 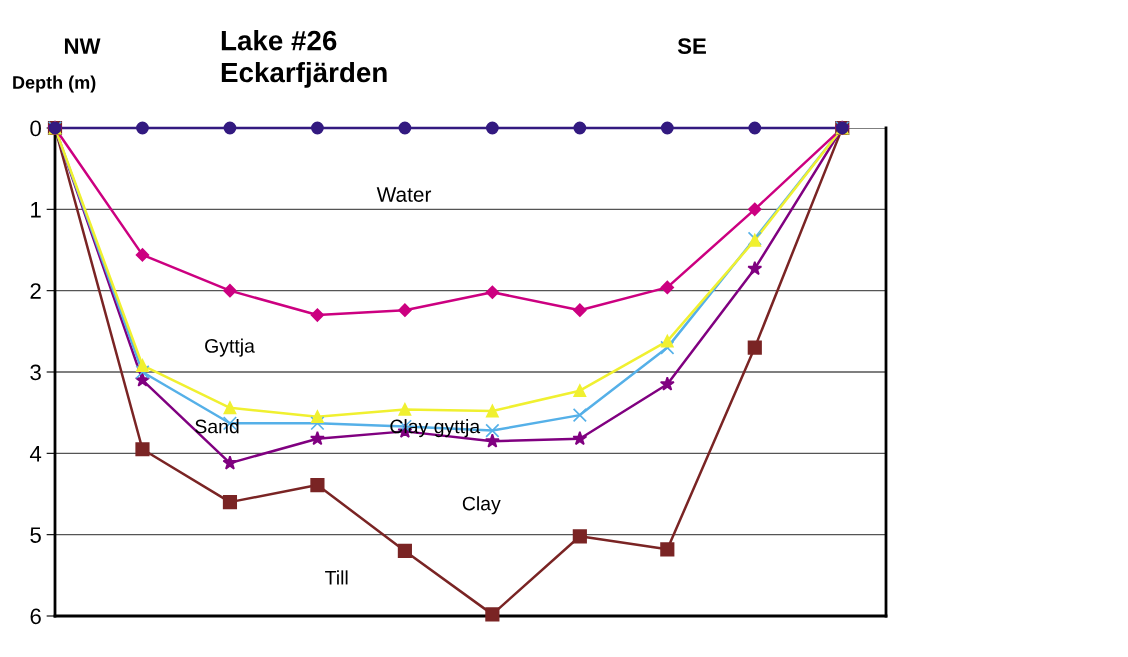 I want to click on text: NW, so click(x=82, y=46).